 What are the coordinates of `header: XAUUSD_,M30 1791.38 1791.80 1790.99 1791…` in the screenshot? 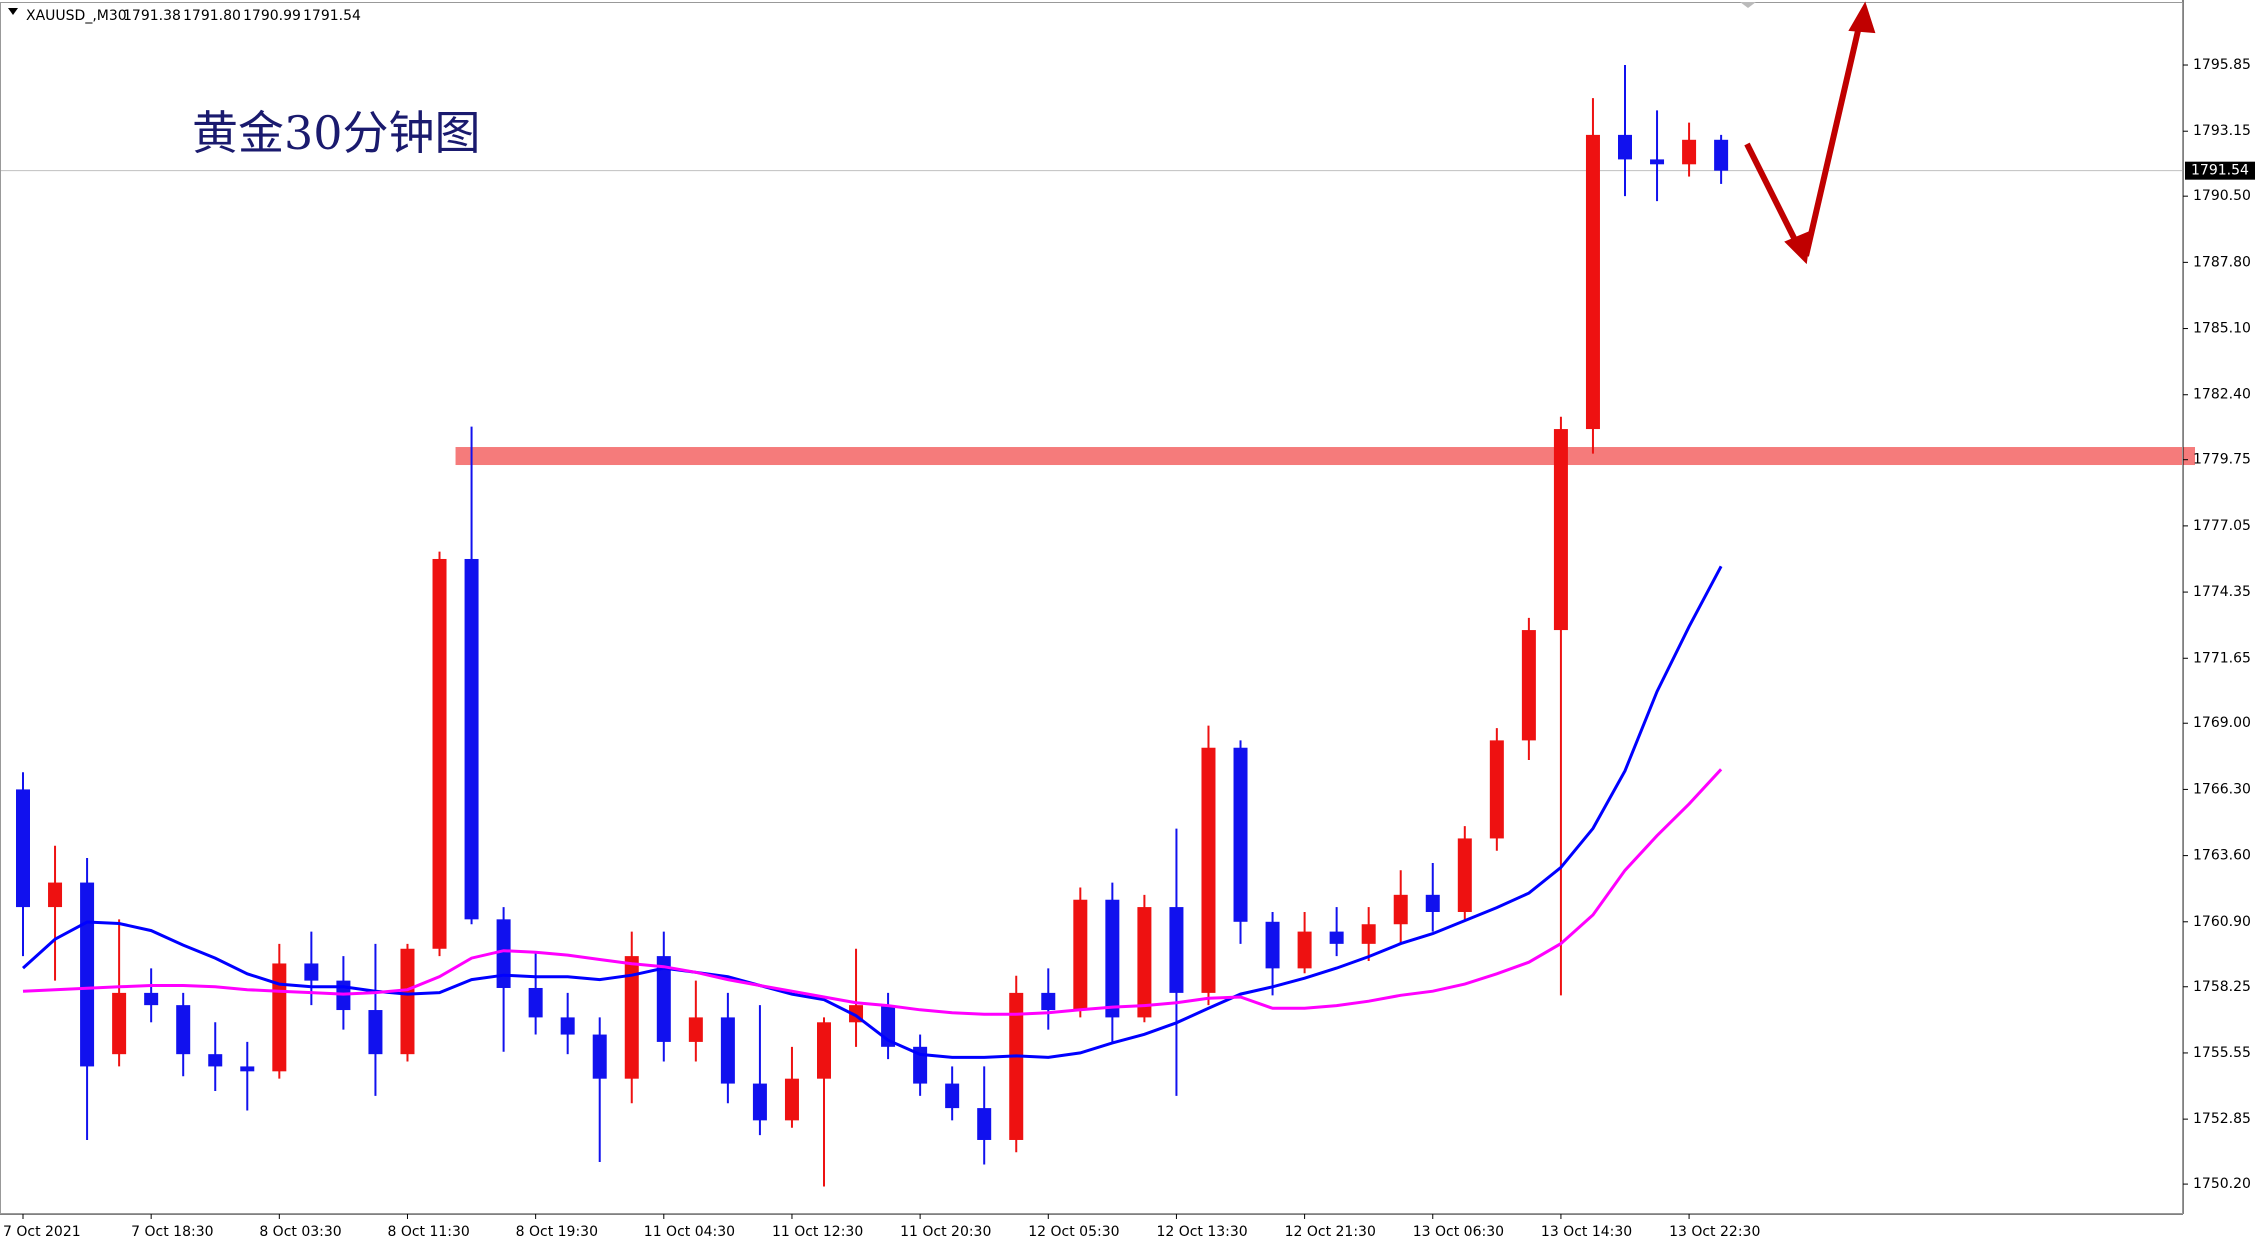 It's located at (193, 16).